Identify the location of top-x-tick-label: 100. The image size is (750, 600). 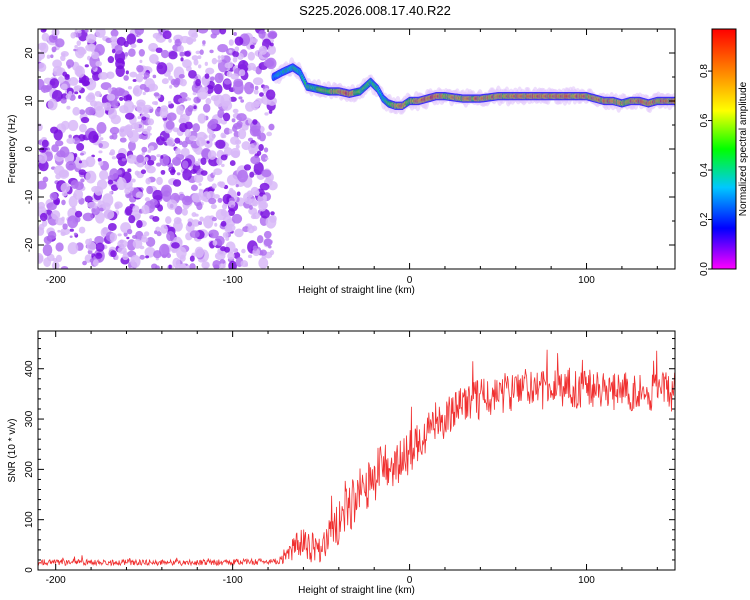
(586, 280).